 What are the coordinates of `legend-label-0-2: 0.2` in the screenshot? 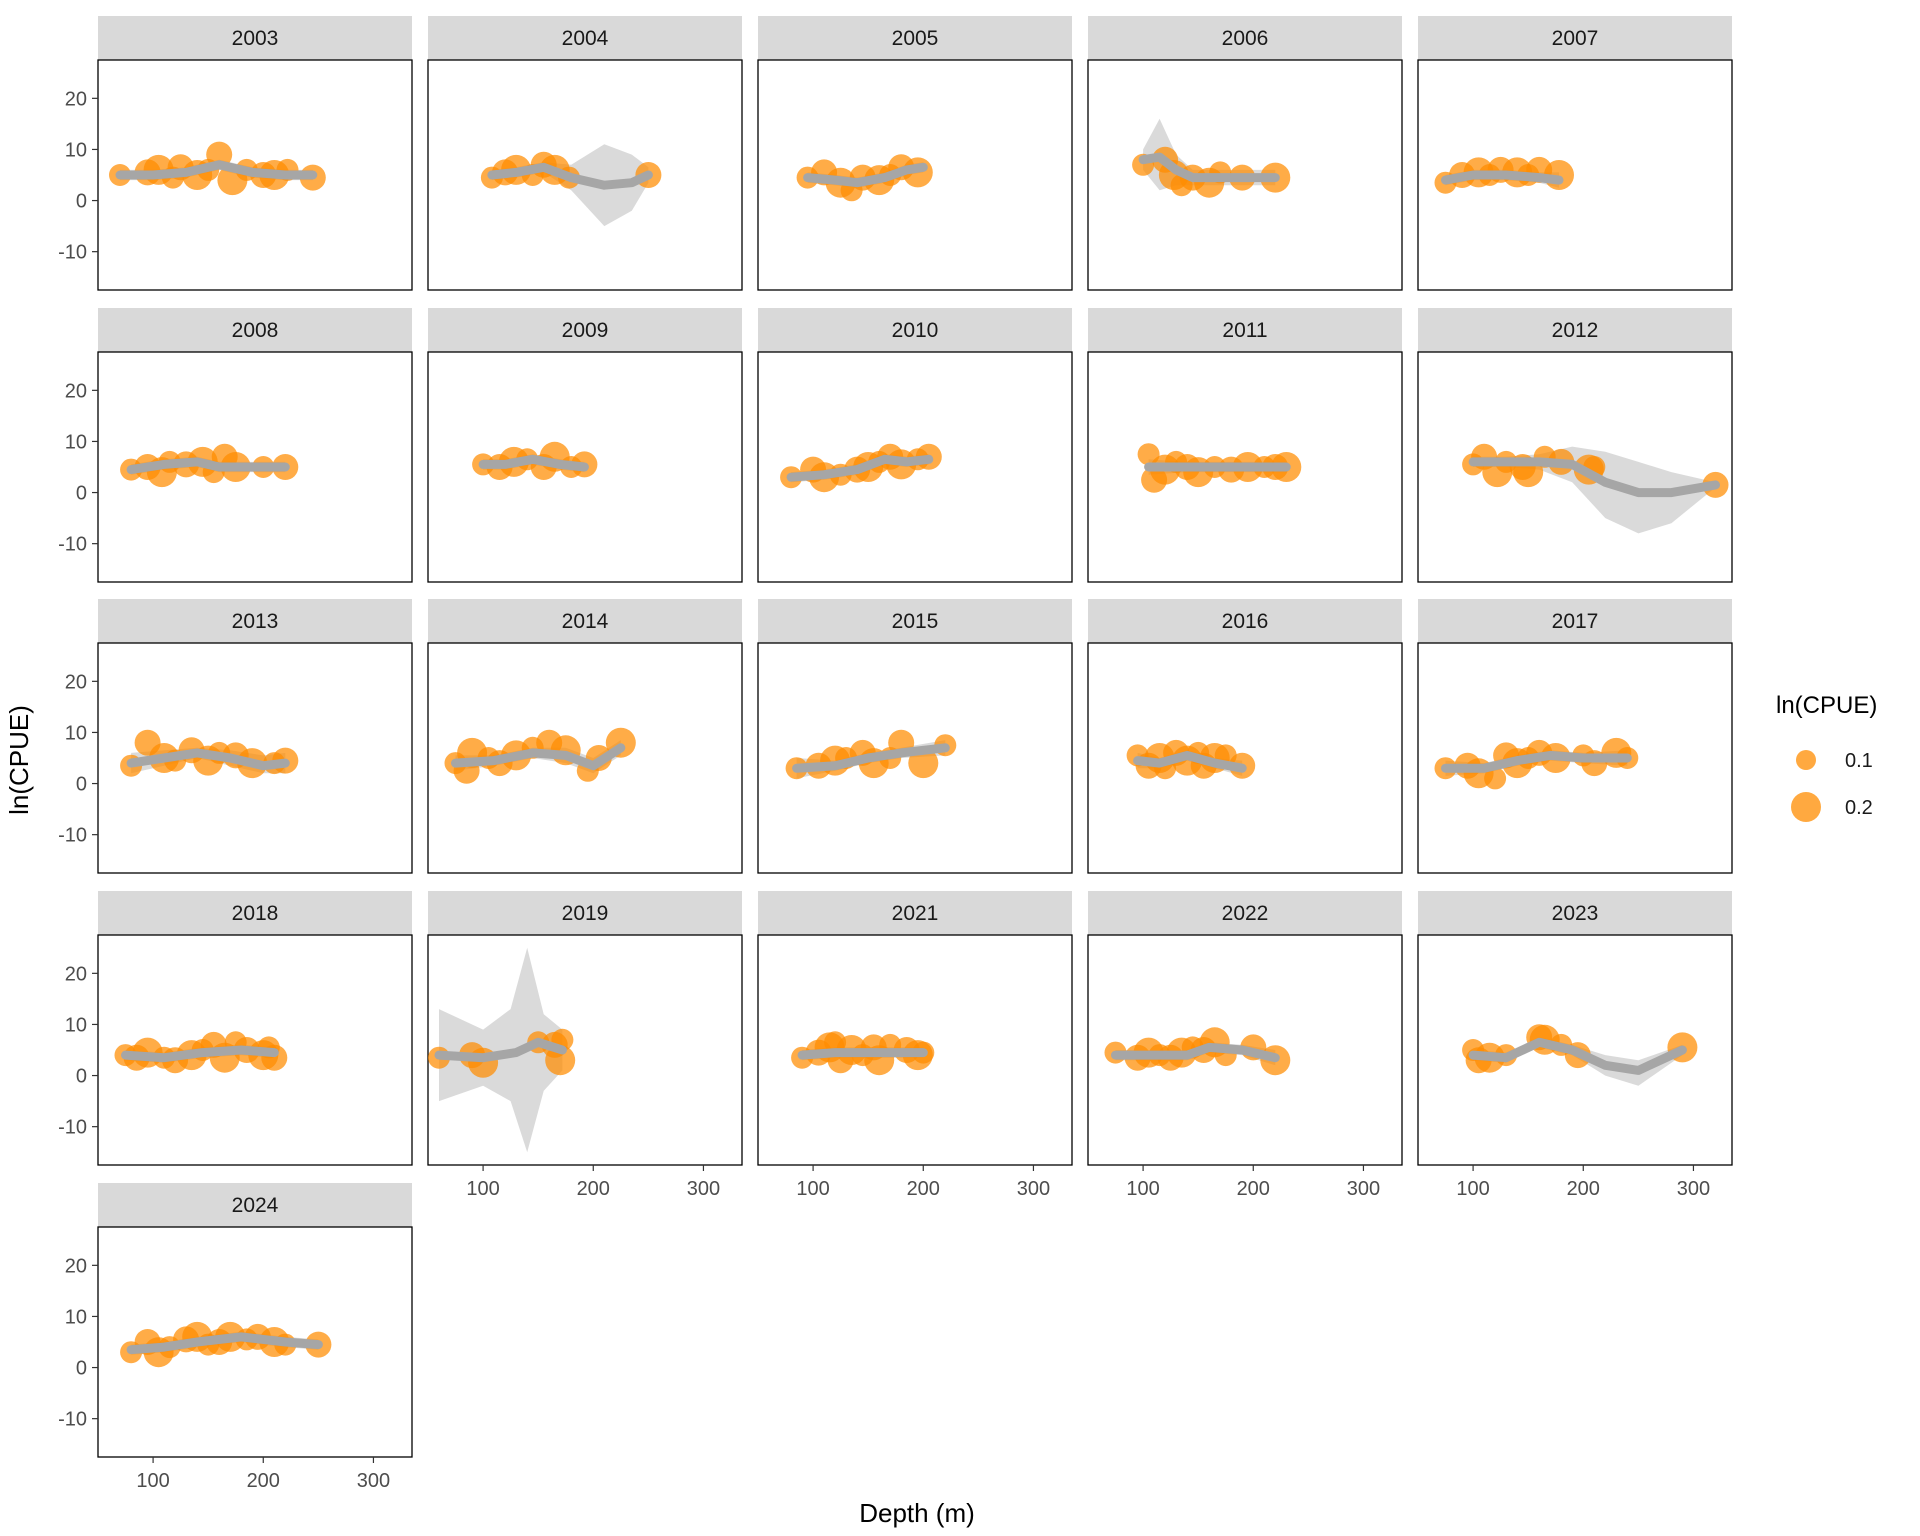 It's located at (1859, 808).